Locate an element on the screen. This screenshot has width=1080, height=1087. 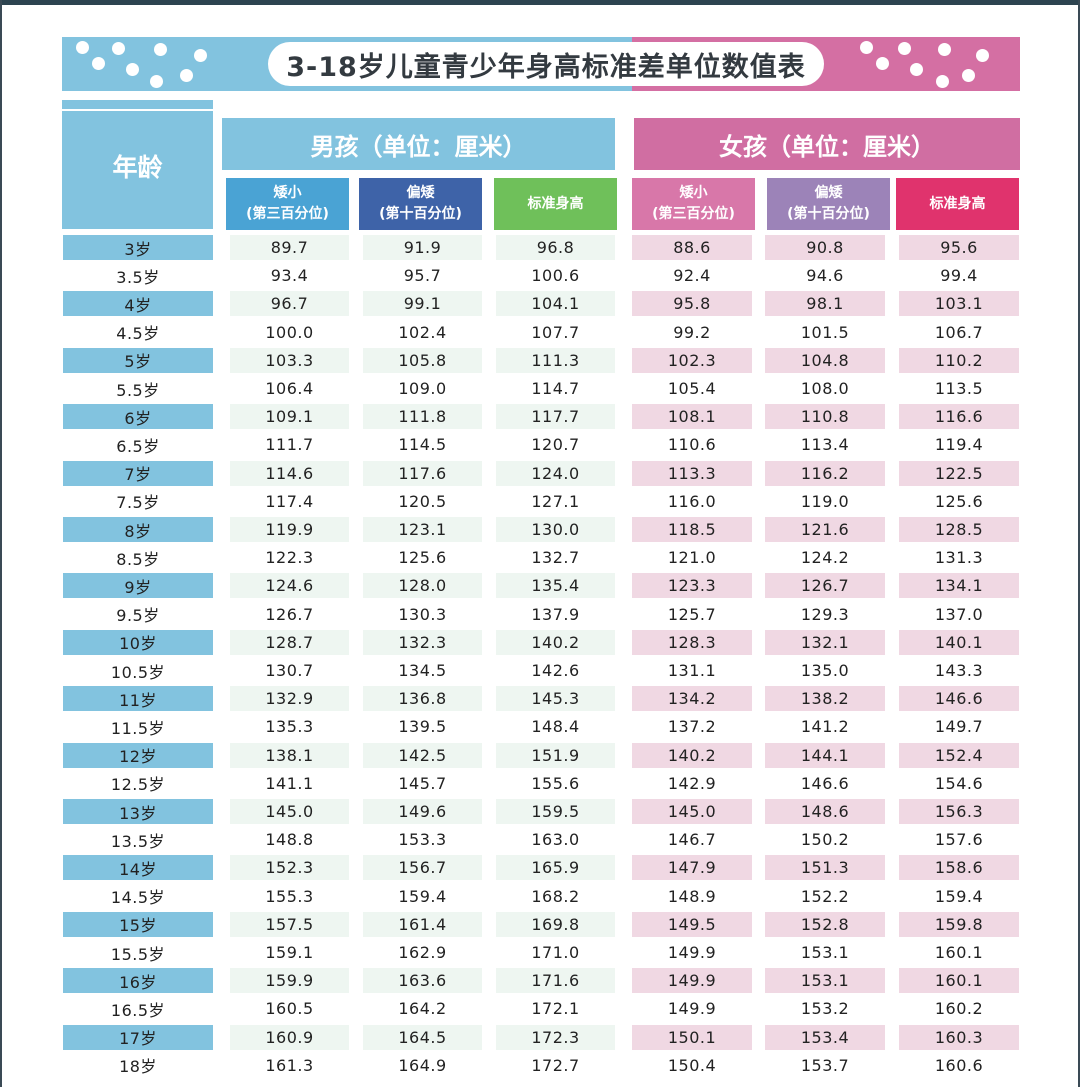
table-row: 18岁 161.3 164.9 172.7 150.4 153.7 160.6 is located at coordinates (540, 1065).